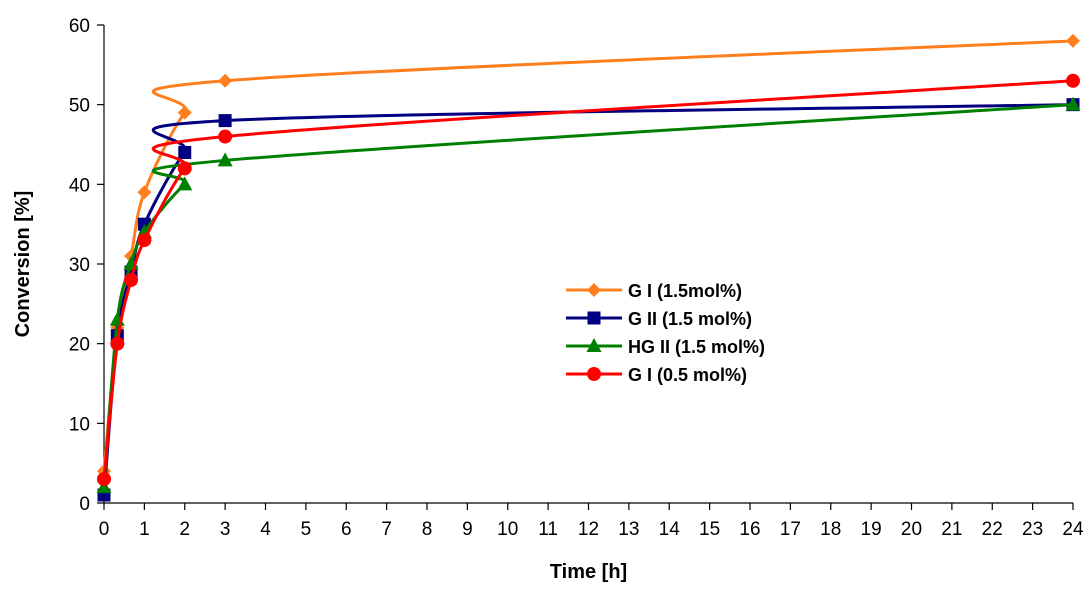 The height and width of the screenshot is (592, 1089). What do you see at coordinates (588, 529) in the screenshot?
I see `x-tick-label: 12` at bounding box center [588, 529].